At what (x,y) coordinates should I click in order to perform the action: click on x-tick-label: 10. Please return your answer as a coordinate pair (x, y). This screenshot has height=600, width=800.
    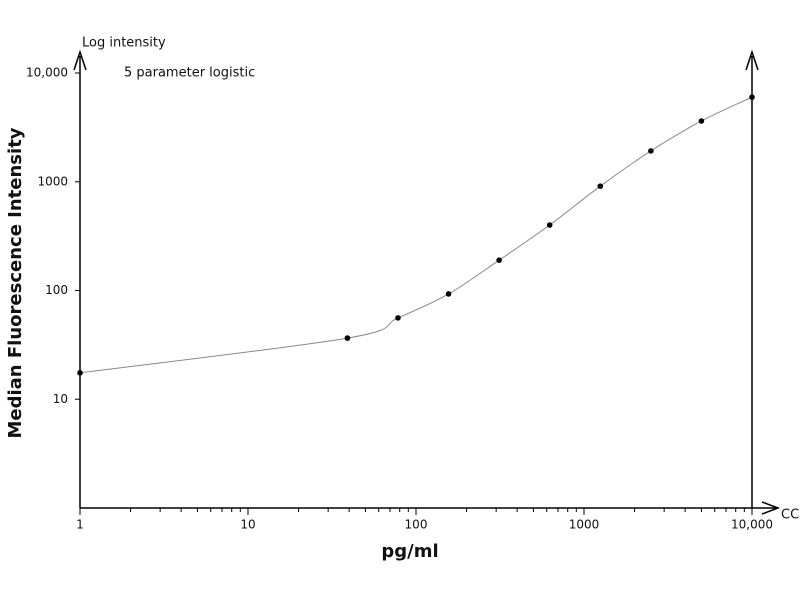
    Looking at the image, I should click on (247, 525).